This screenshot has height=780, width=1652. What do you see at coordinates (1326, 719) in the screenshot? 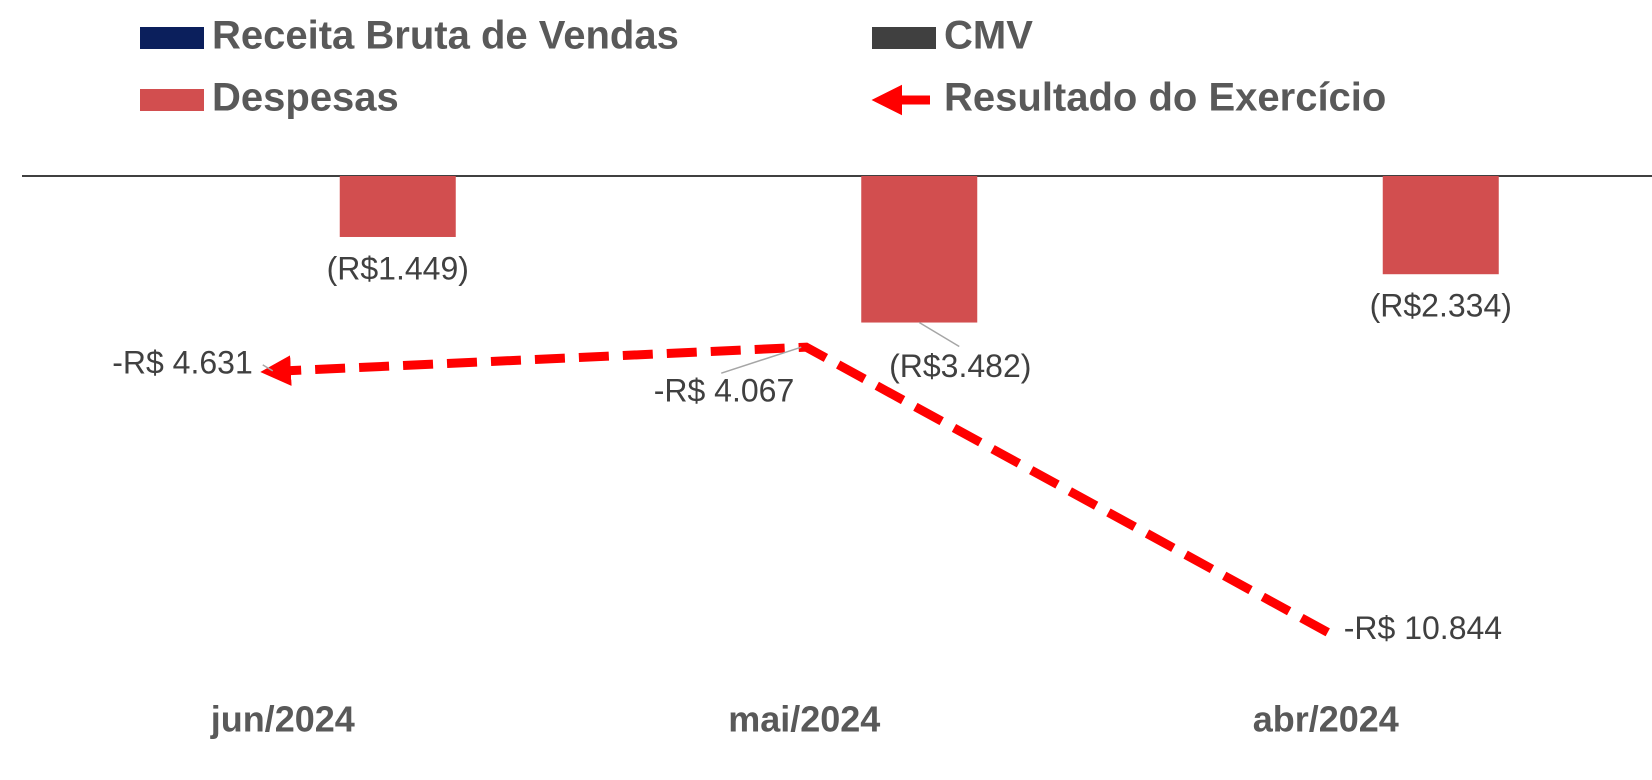
I see `x-tick-label: abr/2024` at bounding box center [1326, 719].